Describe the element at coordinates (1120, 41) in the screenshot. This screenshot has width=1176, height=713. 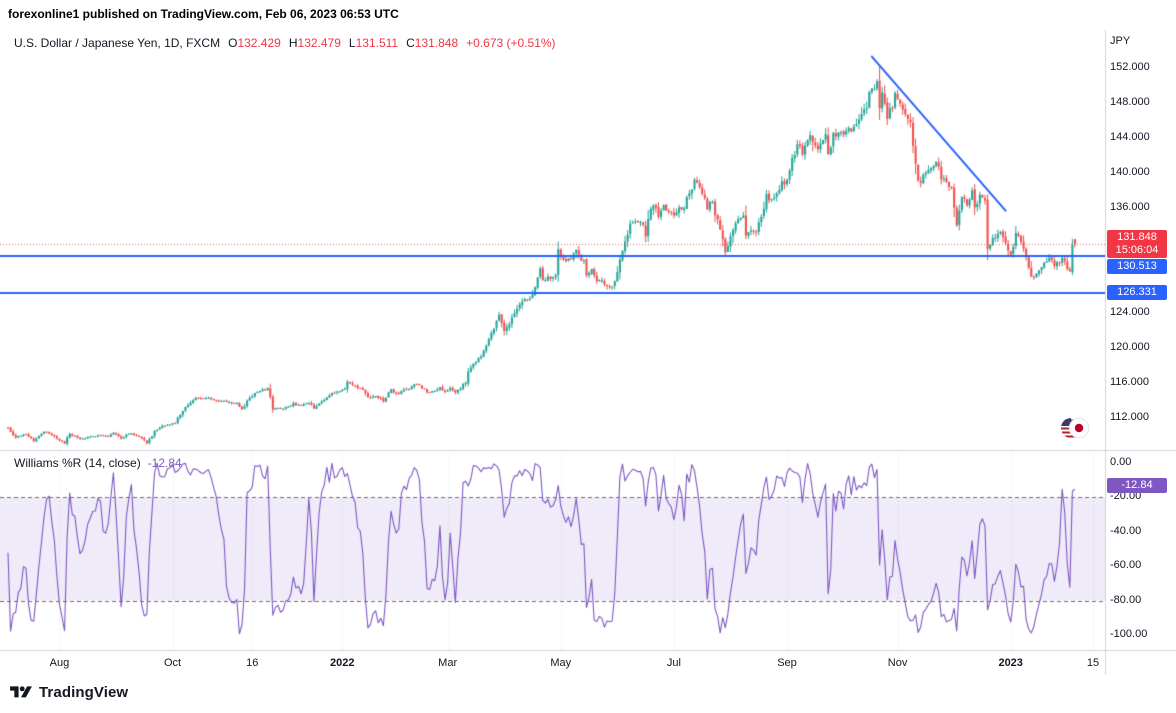
I see `price-axis-unit: JPY` at that location.